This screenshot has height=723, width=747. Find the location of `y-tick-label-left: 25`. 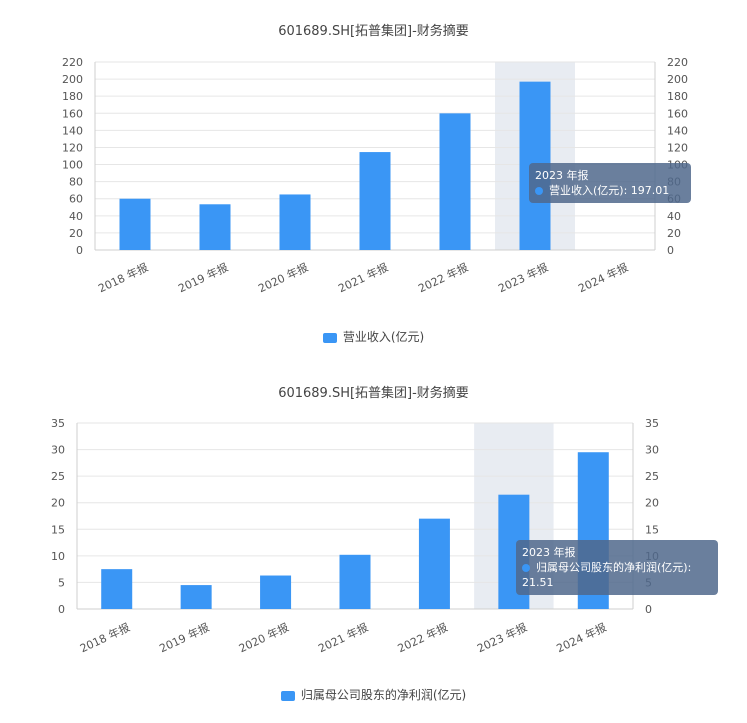

y-tick-label-left: 25 is located at coordinates (58, 476).